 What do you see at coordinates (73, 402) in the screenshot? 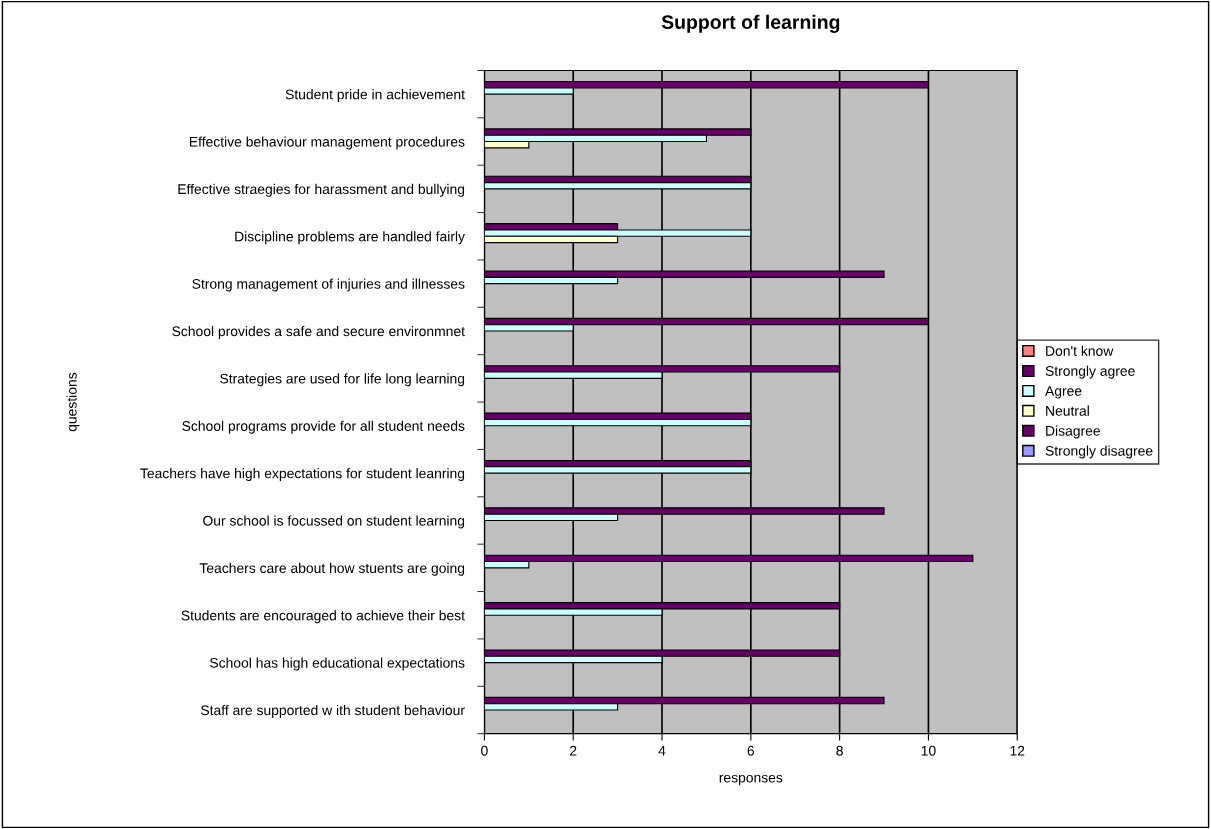
I see `y-axis-title: questions` at bounding box center [73, 402].